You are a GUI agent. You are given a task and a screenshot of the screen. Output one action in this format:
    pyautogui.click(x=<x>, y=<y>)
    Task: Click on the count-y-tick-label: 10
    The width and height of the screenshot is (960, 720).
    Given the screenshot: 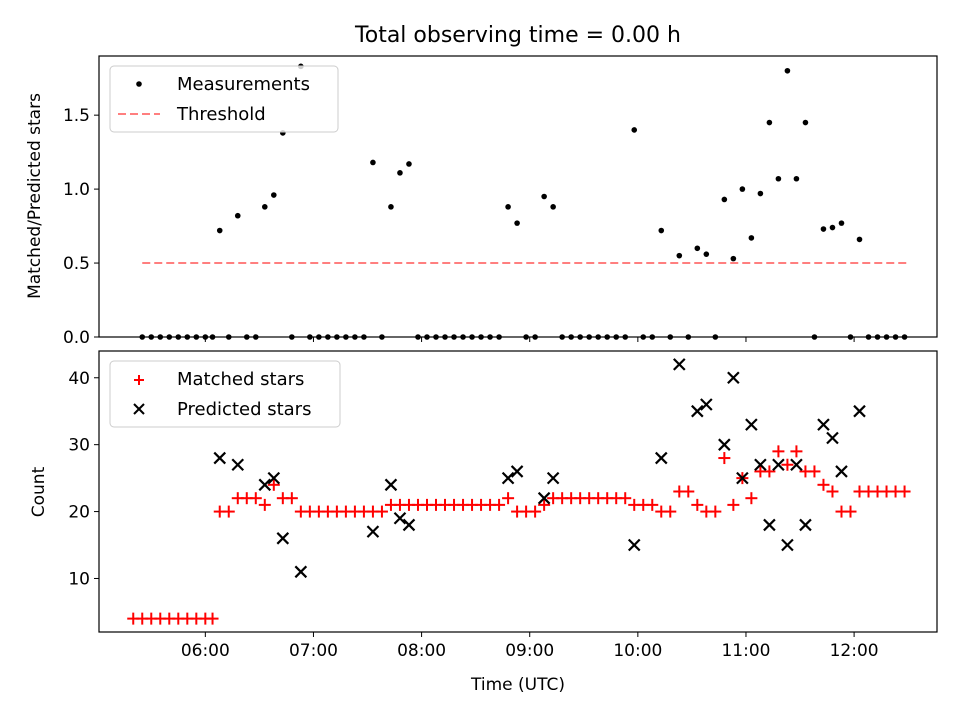 What is the action you would take?
    pyautogui.click(x=79, y=579)
    